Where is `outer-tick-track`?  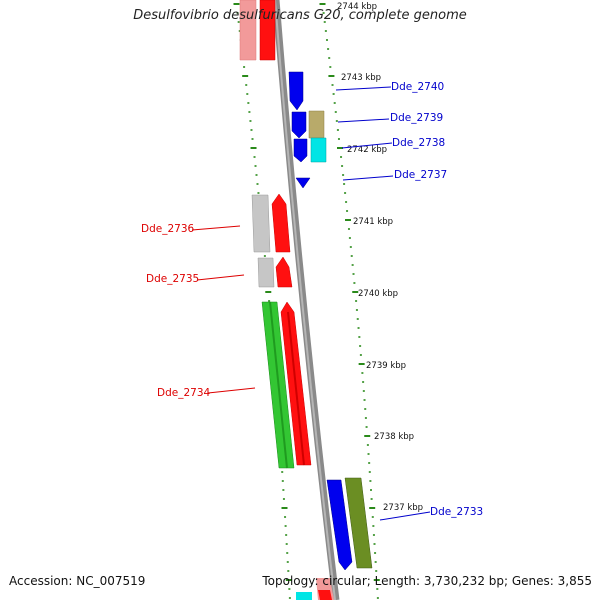
outer-tick-track is located at coordinates (349, 301).